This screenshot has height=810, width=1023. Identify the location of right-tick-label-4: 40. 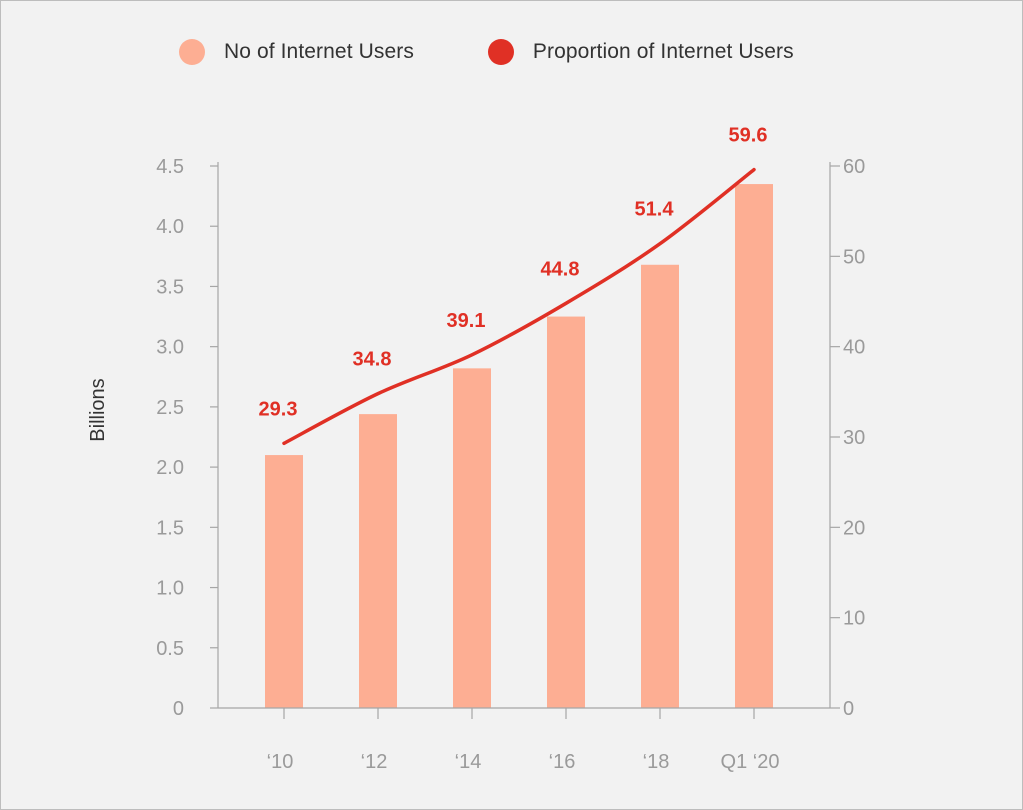
(854, 348).